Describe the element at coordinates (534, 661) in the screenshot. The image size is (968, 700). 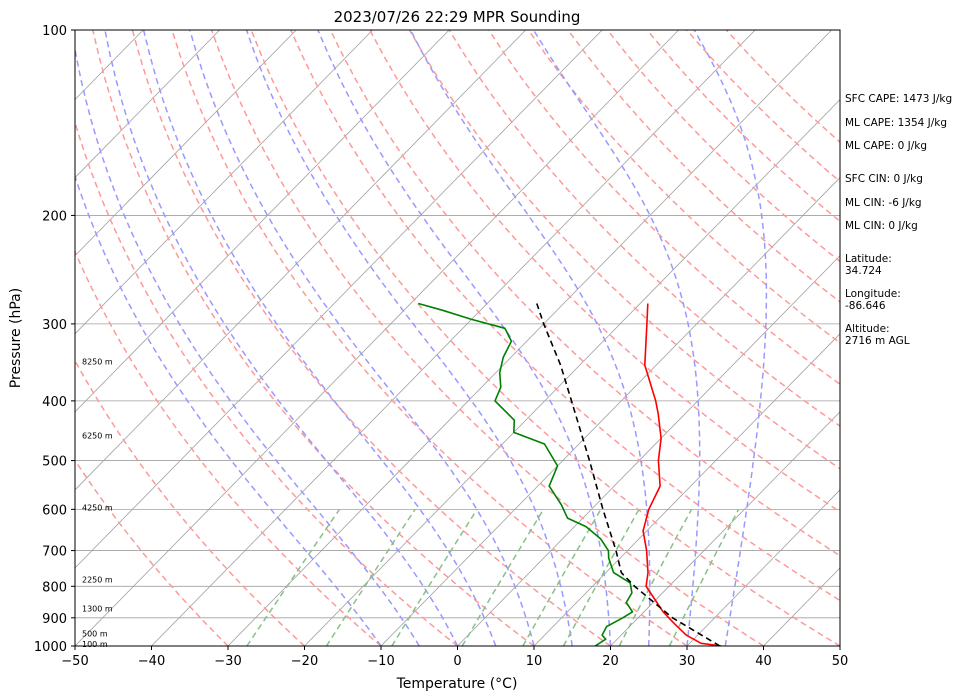
I see `x-tick-label: 10` at that location.